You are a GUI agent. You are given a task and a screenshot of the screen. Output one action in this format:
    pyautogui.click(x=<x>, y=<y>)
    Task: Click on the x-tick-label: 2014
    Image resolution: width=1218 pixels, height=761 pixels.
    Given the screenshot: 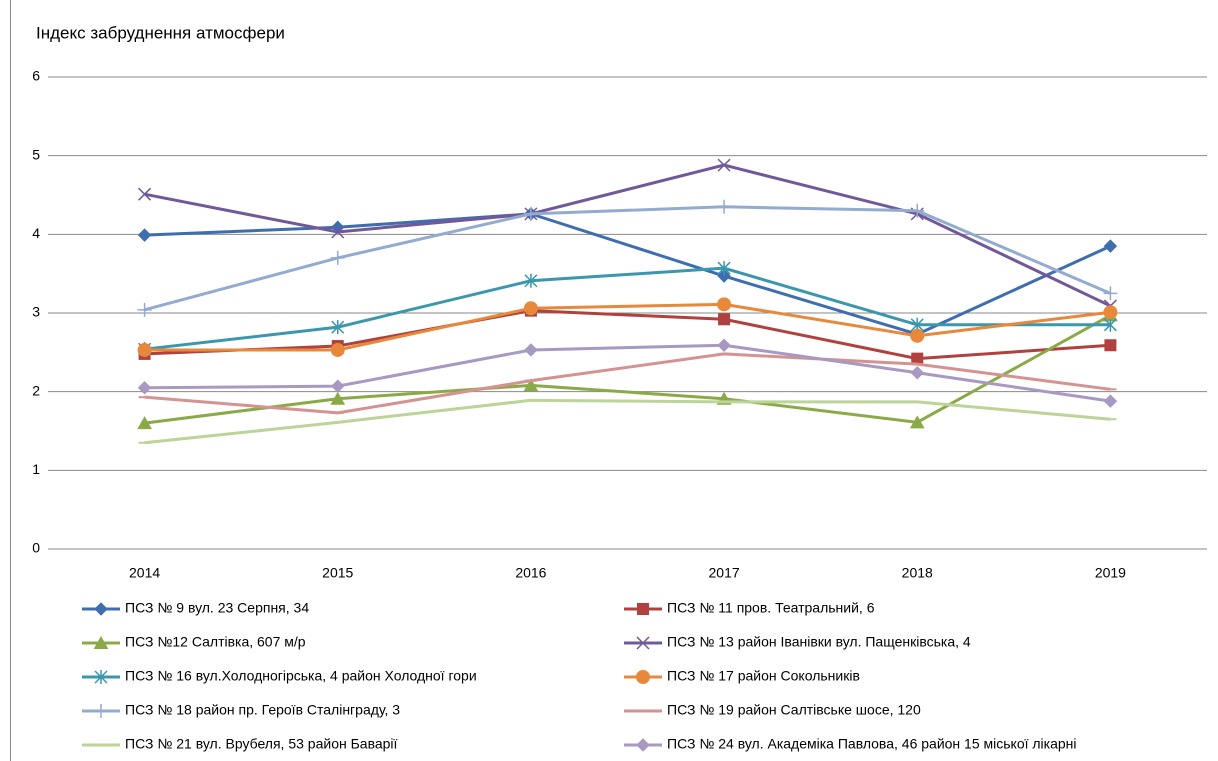 What is the action you would take?
    pyautogui.click(x=144, y=573)
    